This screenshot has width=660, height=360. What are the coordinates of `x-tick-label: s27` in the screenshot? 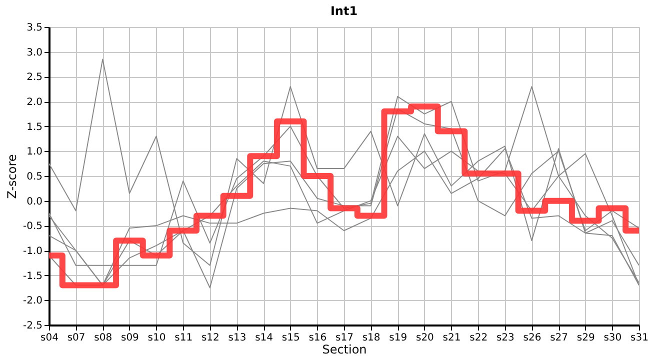 It's located at (559, 338).